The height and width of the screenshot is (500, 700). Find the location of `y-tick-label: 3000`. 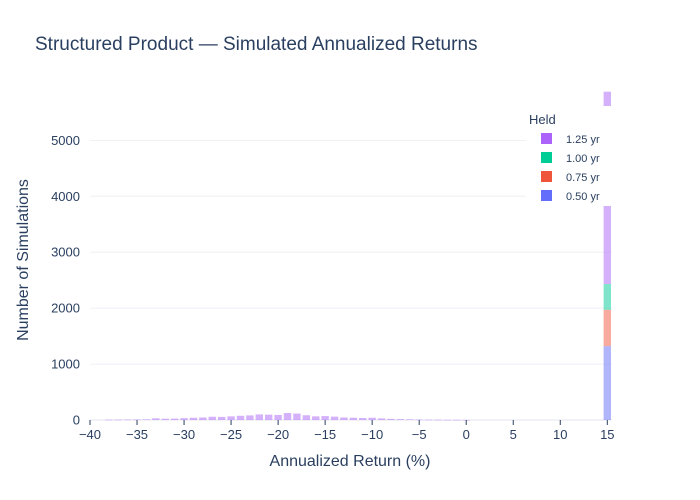

y-tick-label: 3000 is located at coordinates (65, 252).